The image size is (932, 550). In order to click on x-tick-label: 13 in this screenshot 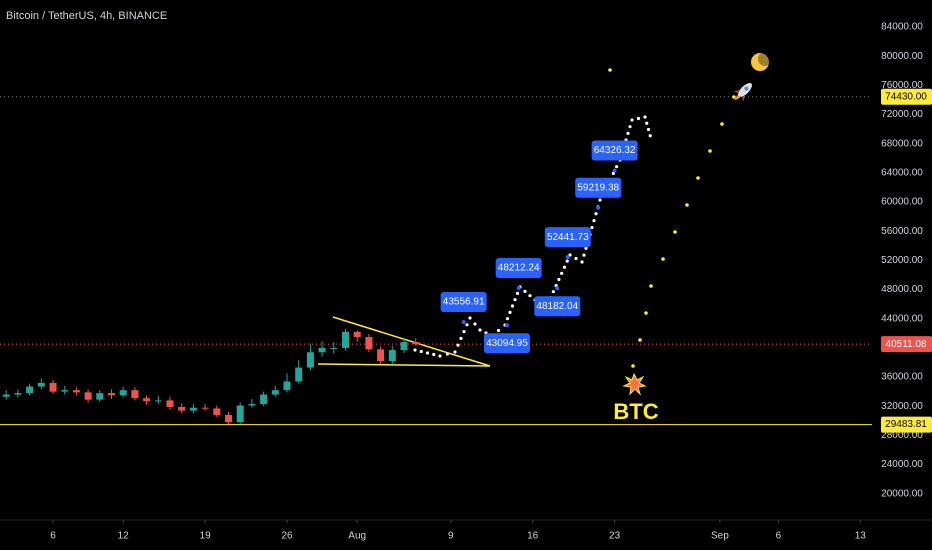, I will do `click(861, 536)`.